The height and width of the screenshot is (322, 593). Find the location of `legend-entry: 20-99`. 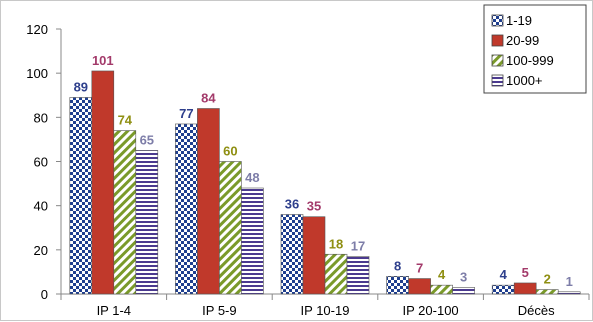

legend-entry: 20-99 is located at coordinates (522, 40).